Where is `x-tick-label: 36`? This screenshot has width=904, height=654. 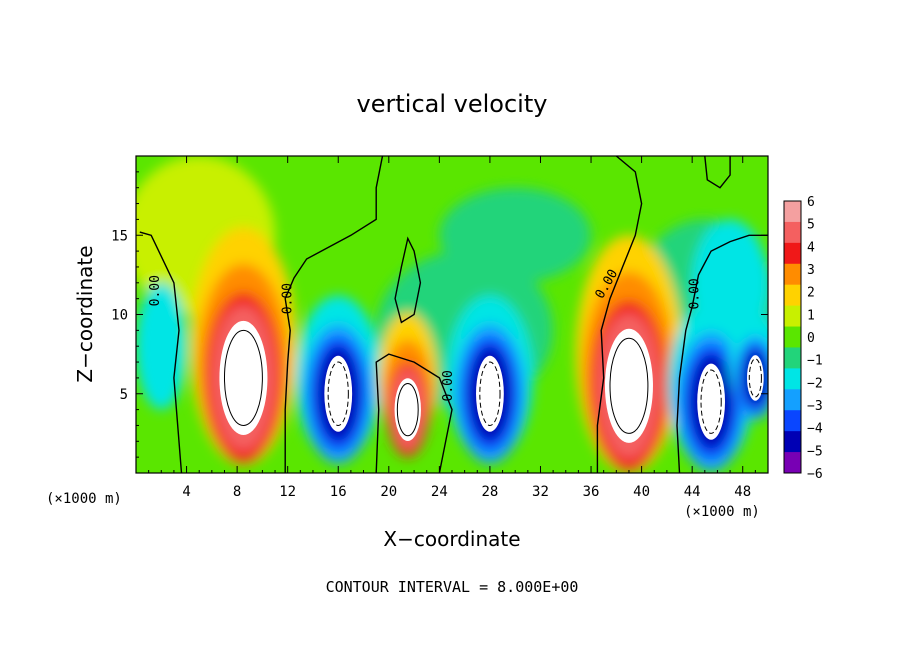 x-tick-label: 36 is located at coordinates (591, 492).